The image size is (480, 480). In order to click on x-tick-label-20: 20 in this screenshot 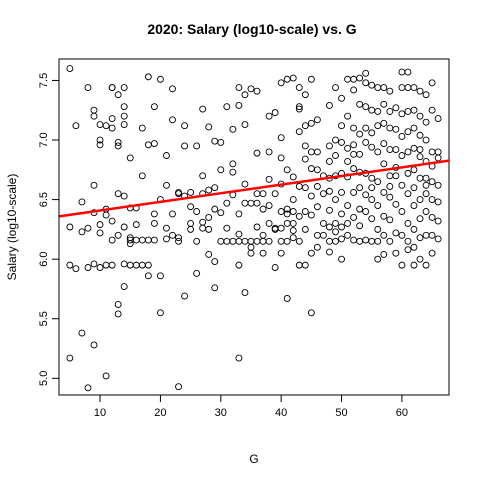, I will do `click(160, 413)`.